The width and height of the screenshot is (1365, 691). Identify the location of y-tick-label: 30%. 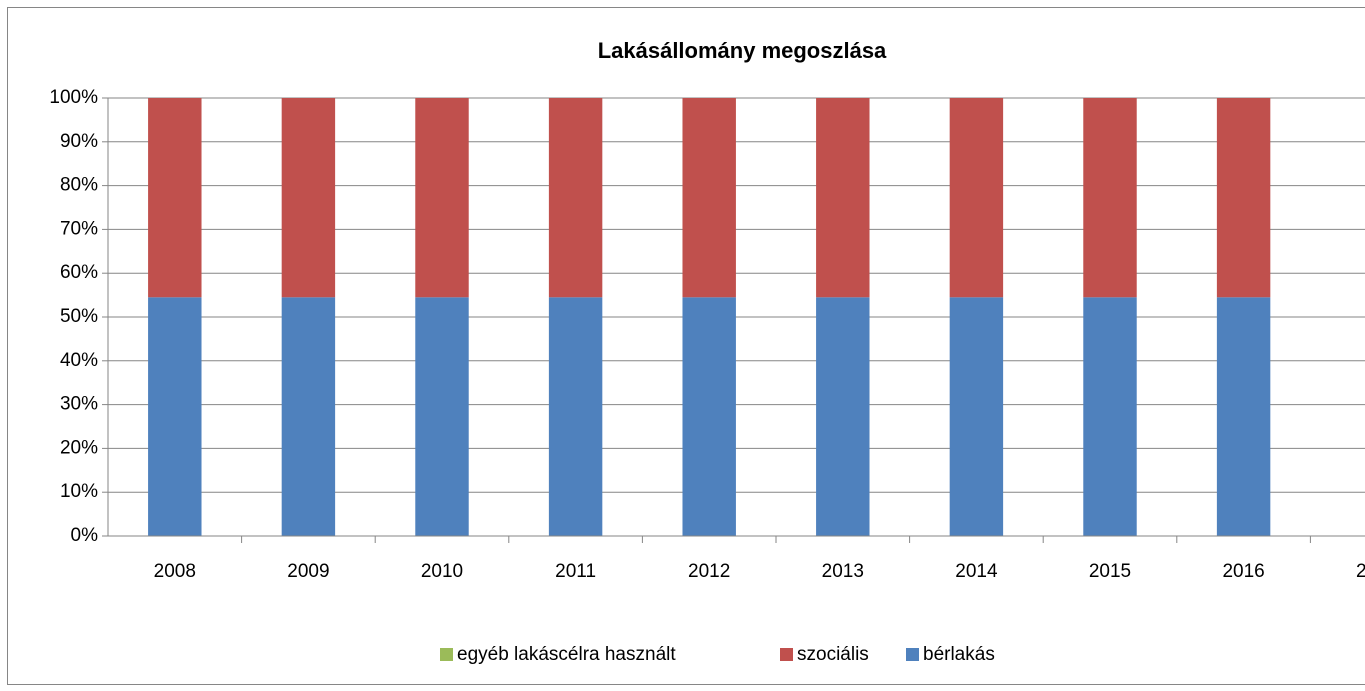
(79, 404).